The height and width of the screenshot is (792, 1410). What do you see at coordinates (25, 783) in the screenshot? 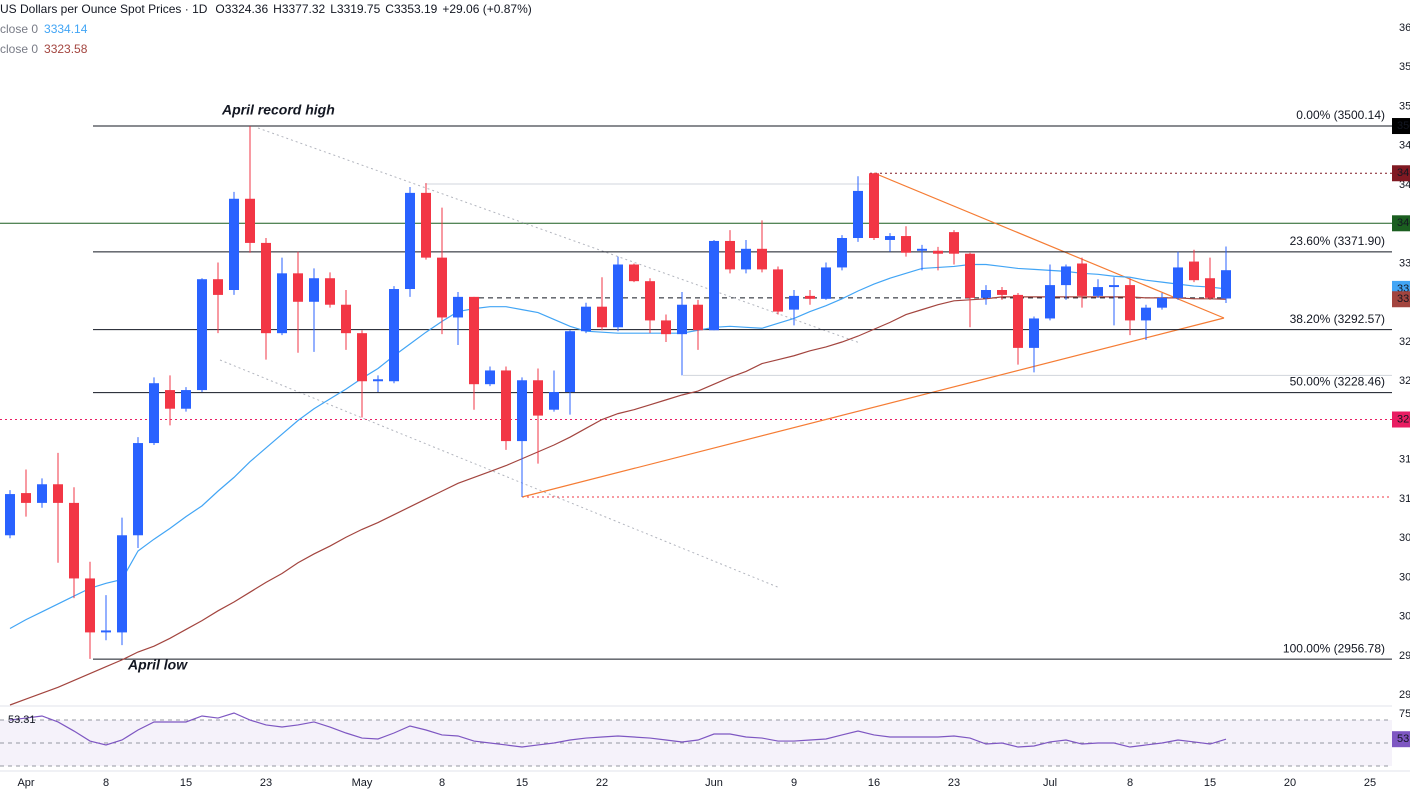
I see `x-tick-label: Apr` at bounding box center [25, 783].